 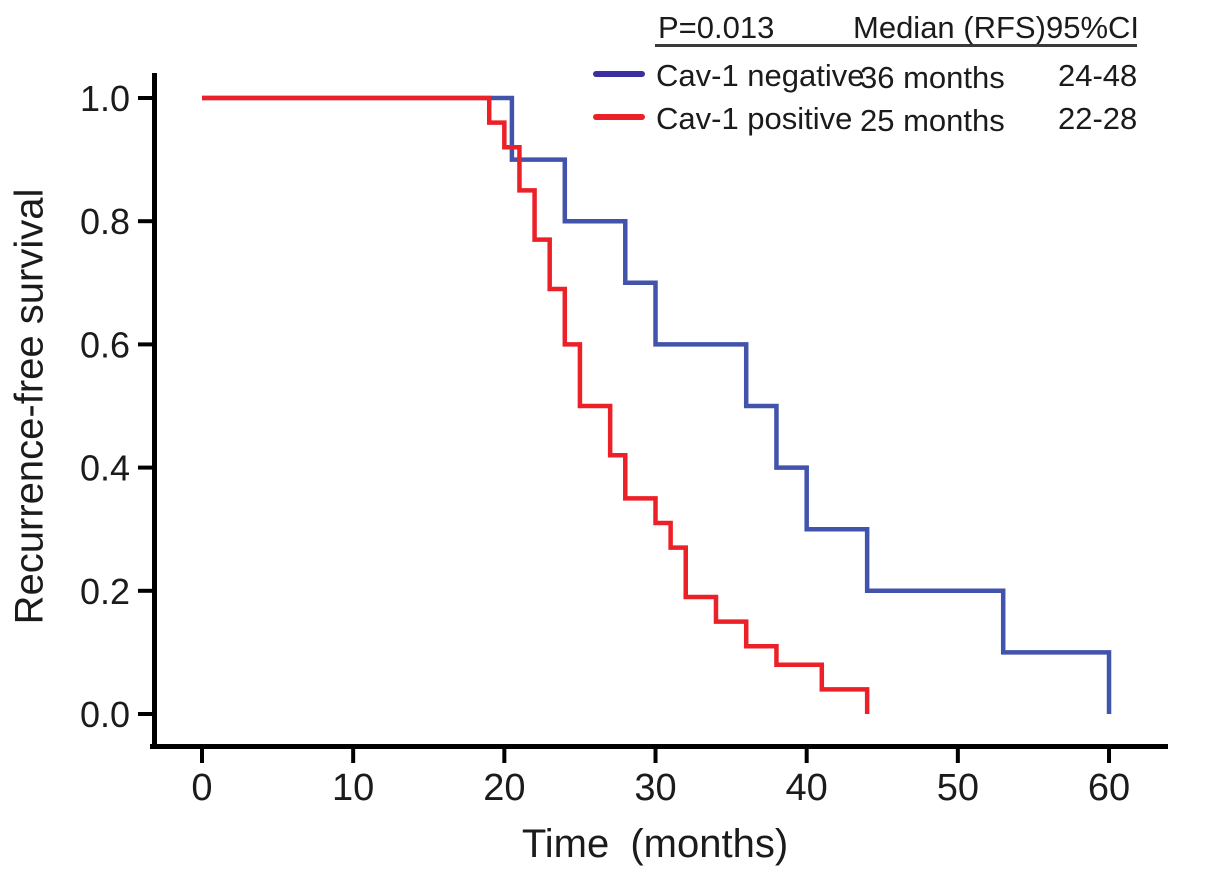 I want to click on x-axis-title: Time (months), so click(x=655, y=844).